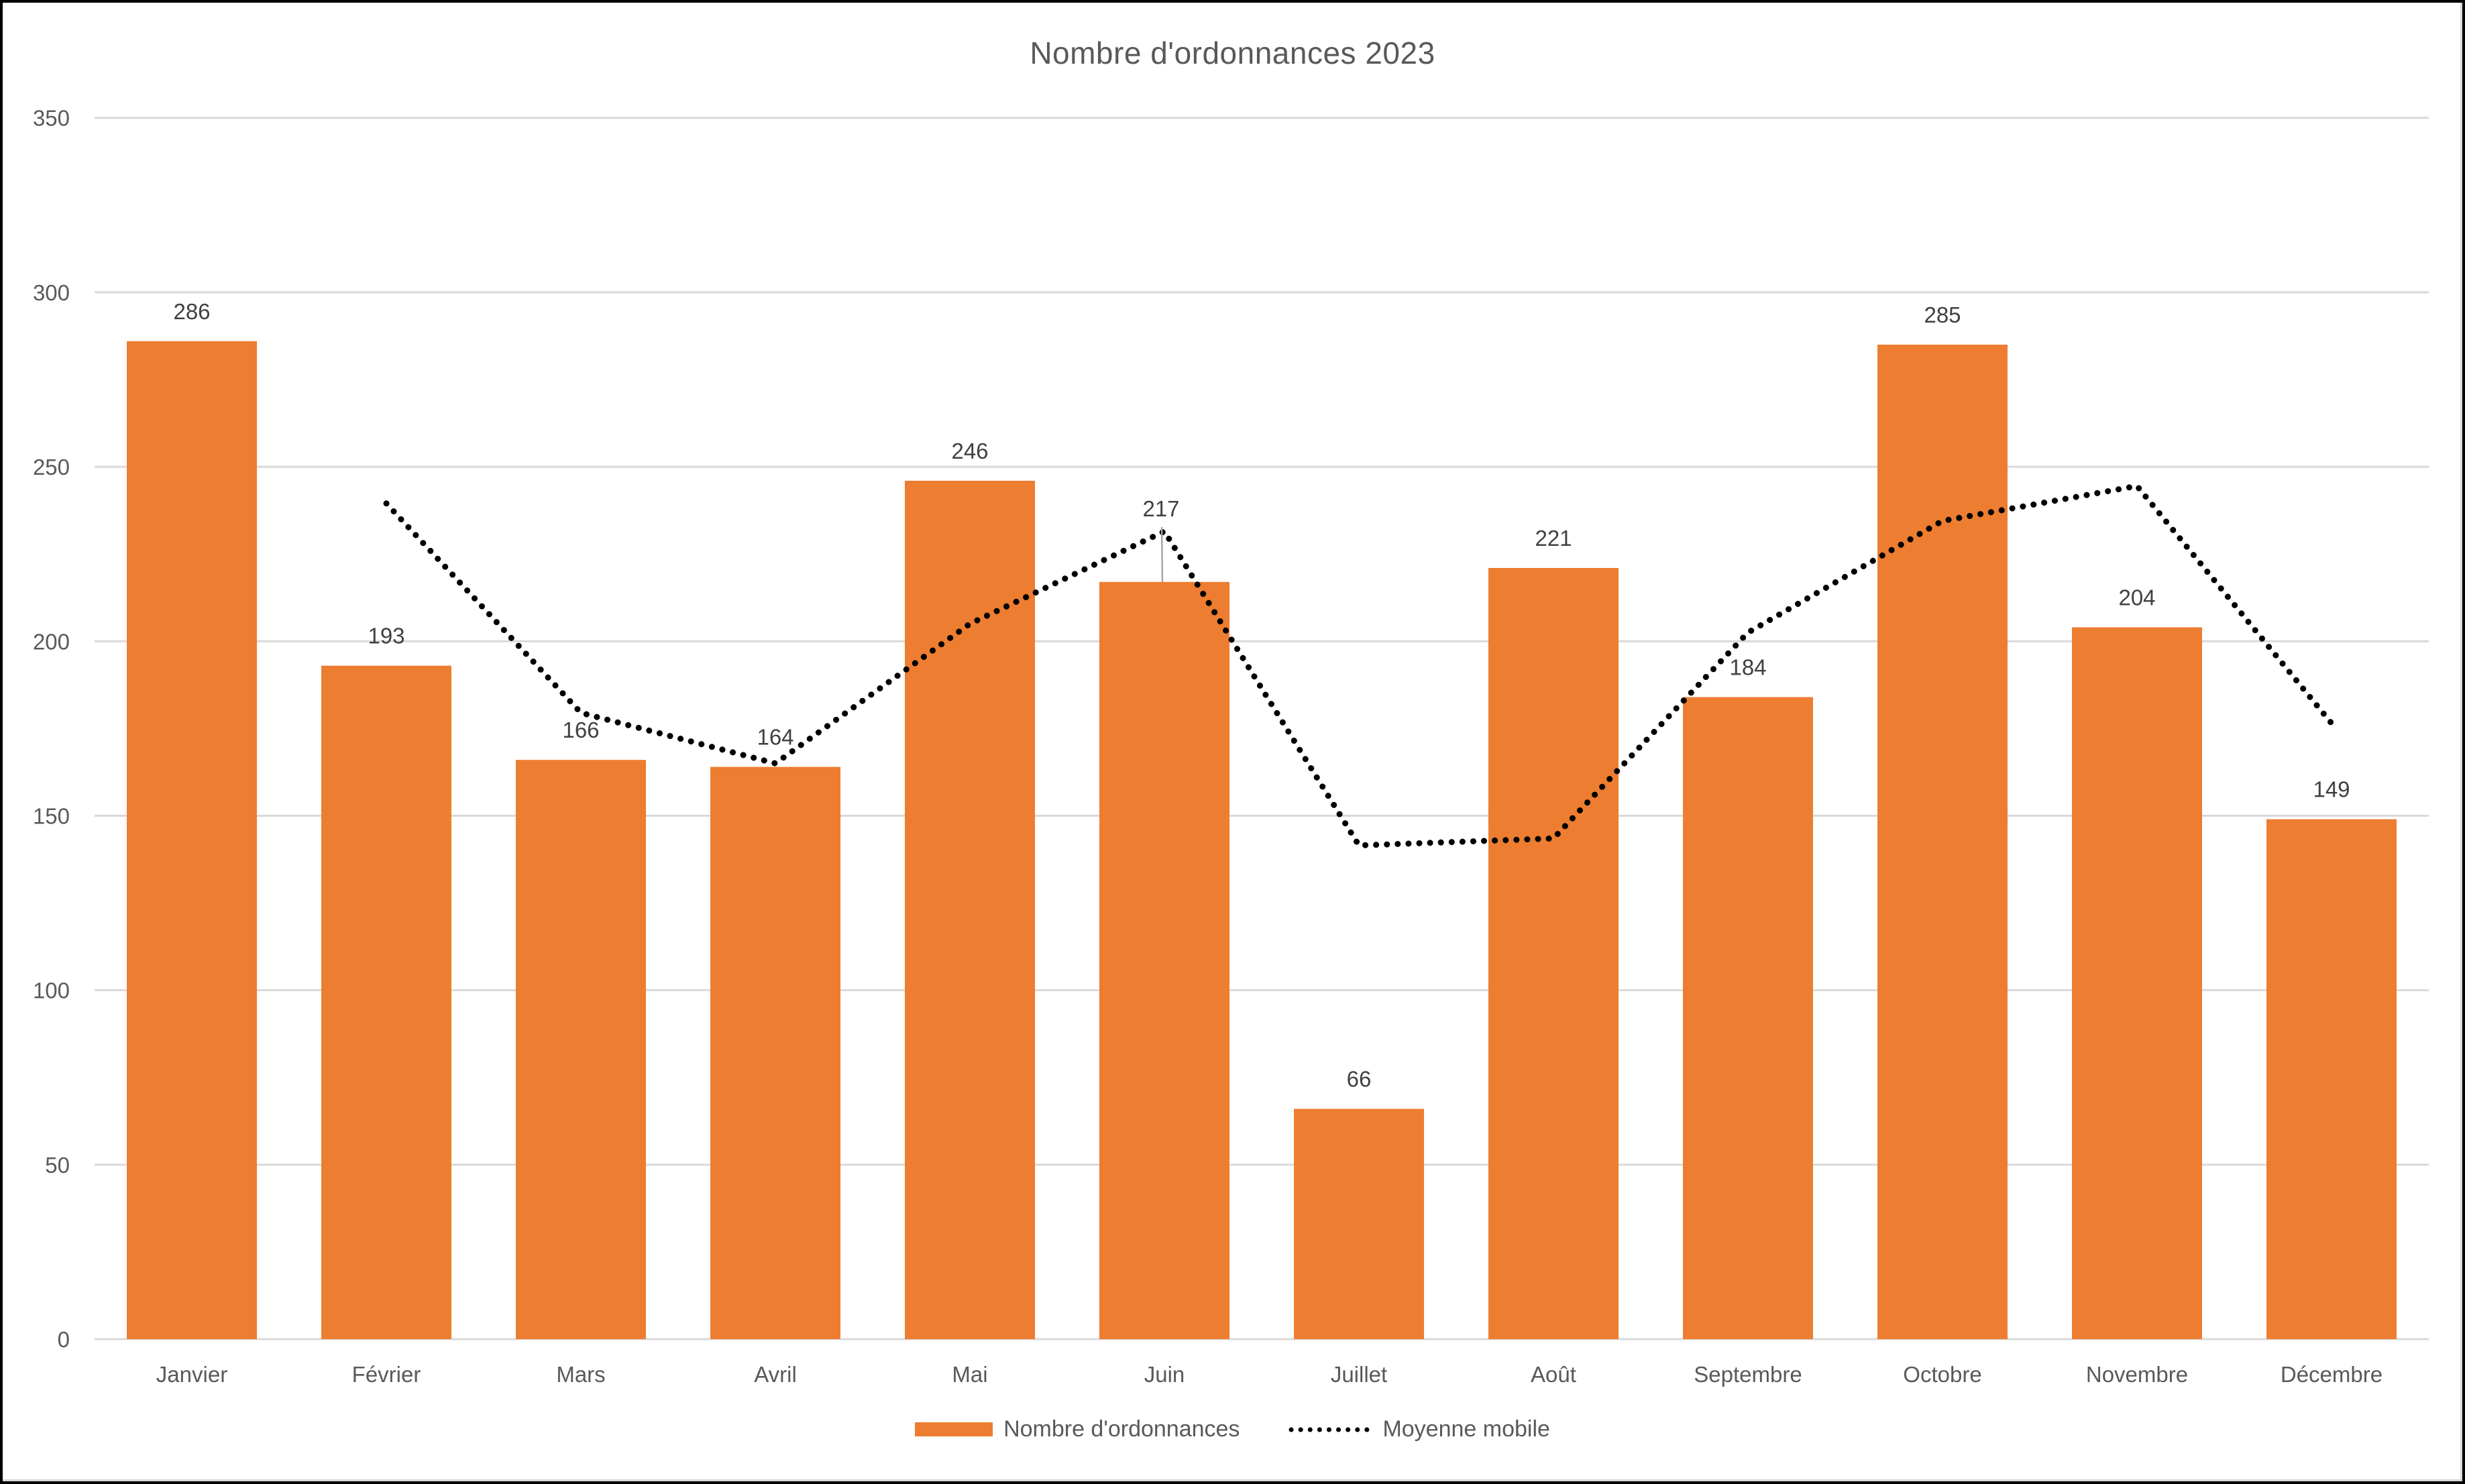  I want to click on x-tick-label: Novembre, so click(2137, 1374).